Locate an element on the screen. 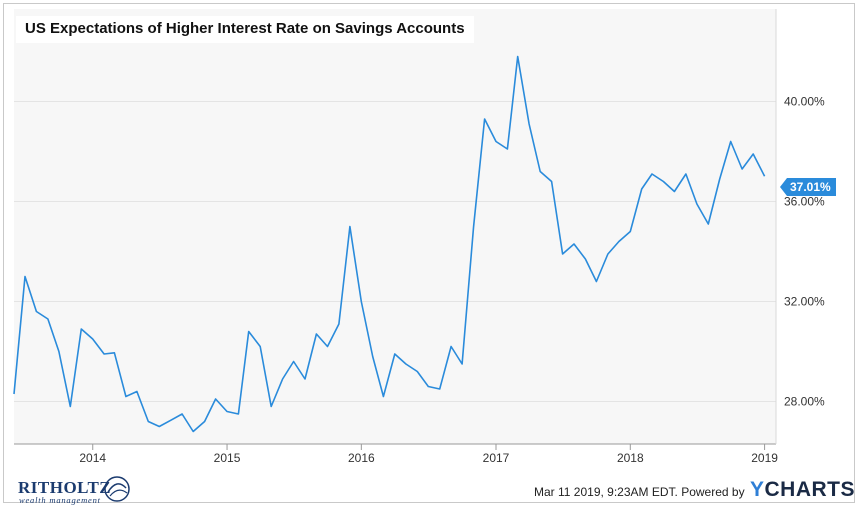 The image size is (861, 509). y-tick-label: 40.00% is located at coordinates (804, 102).